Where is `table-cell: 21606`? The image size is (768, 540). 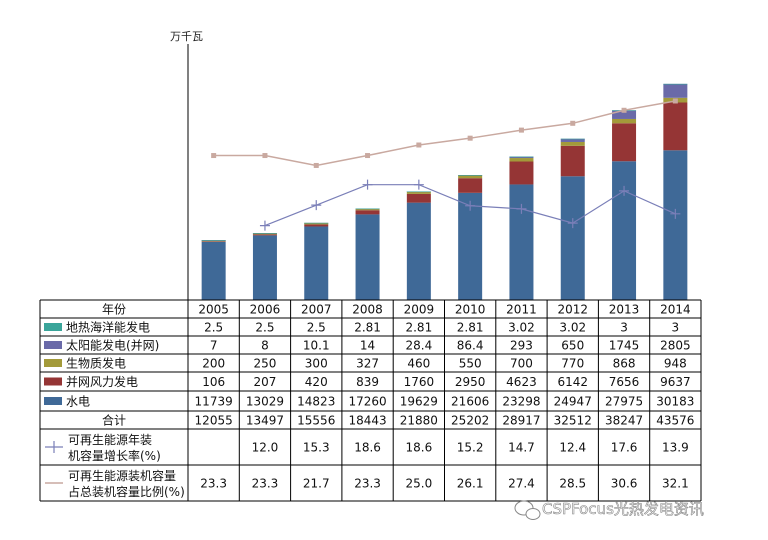
table-cell: 21606 is located at coordinates (470, 402).